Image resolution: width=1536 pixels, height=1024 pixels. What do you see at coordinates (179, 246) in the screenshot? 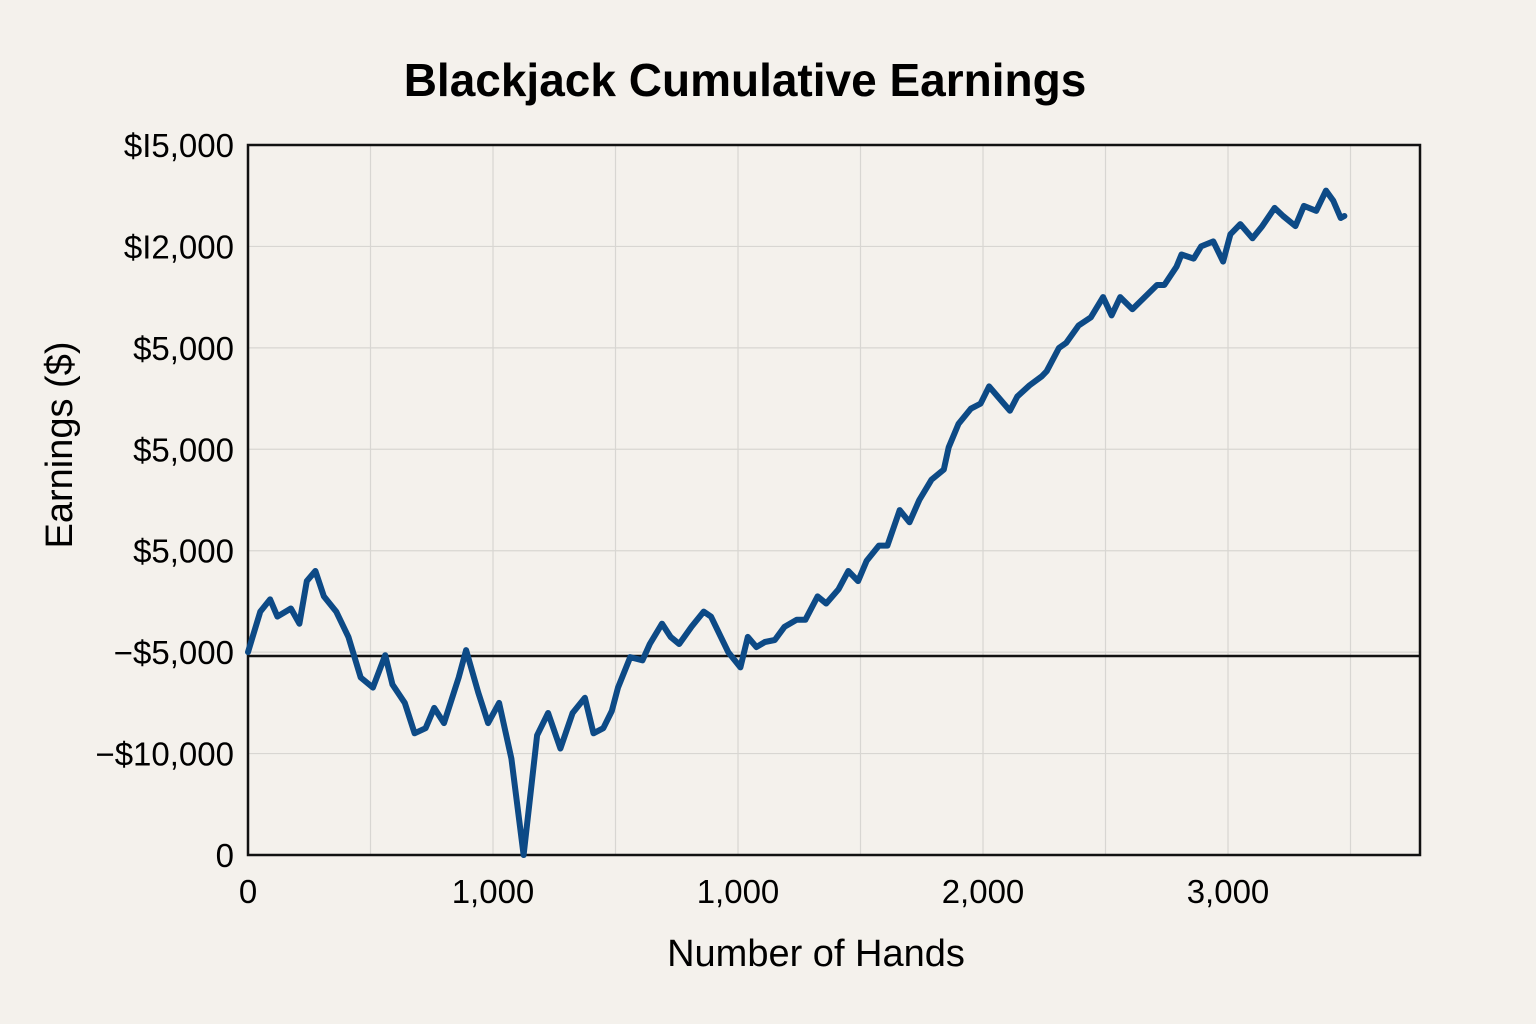
I see `y-tick-label: $I2,000` at bounding box center [179, 246].